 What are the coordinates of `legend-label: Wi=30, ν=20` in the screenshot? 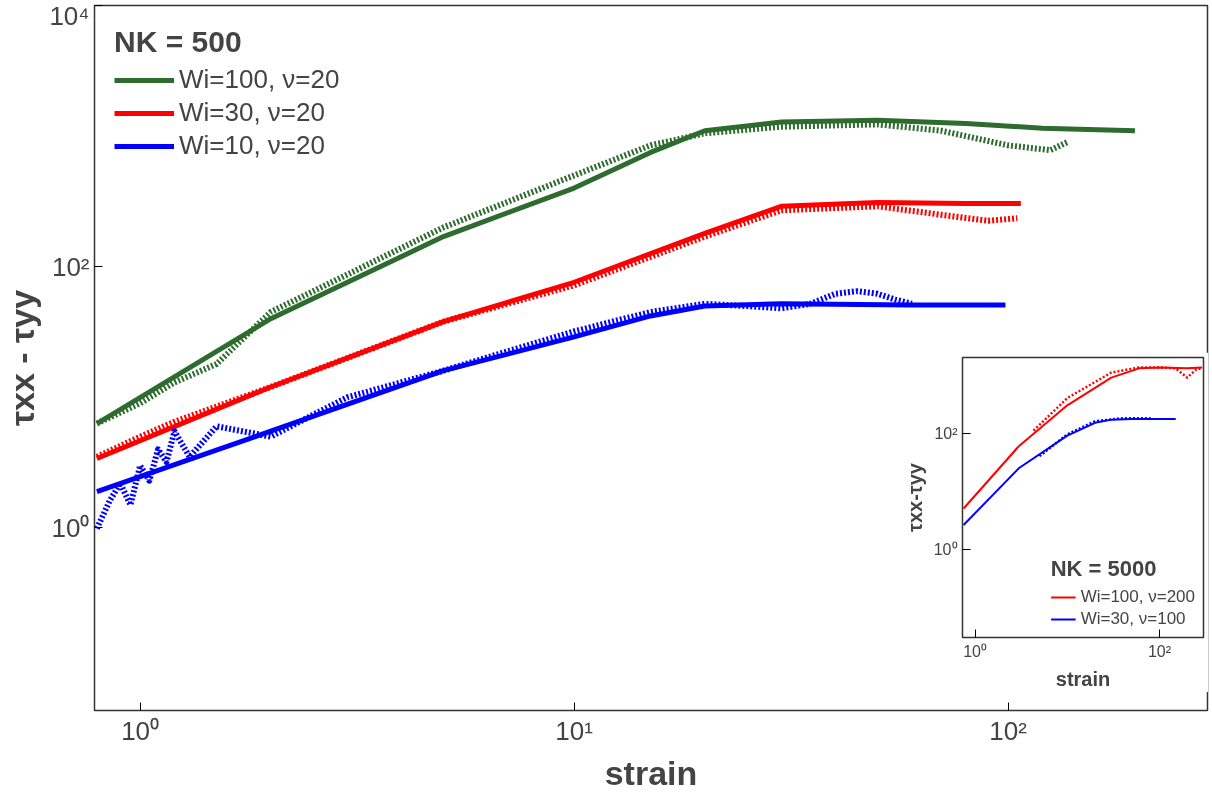 It's located at (252, 112).